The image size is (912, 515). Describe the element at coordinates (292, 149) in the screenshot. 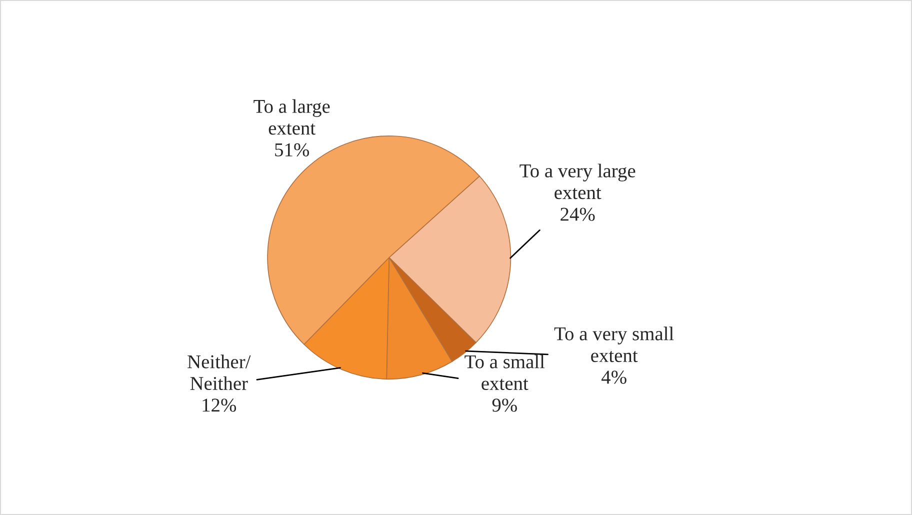

I see `data-label: 51%` at that location.